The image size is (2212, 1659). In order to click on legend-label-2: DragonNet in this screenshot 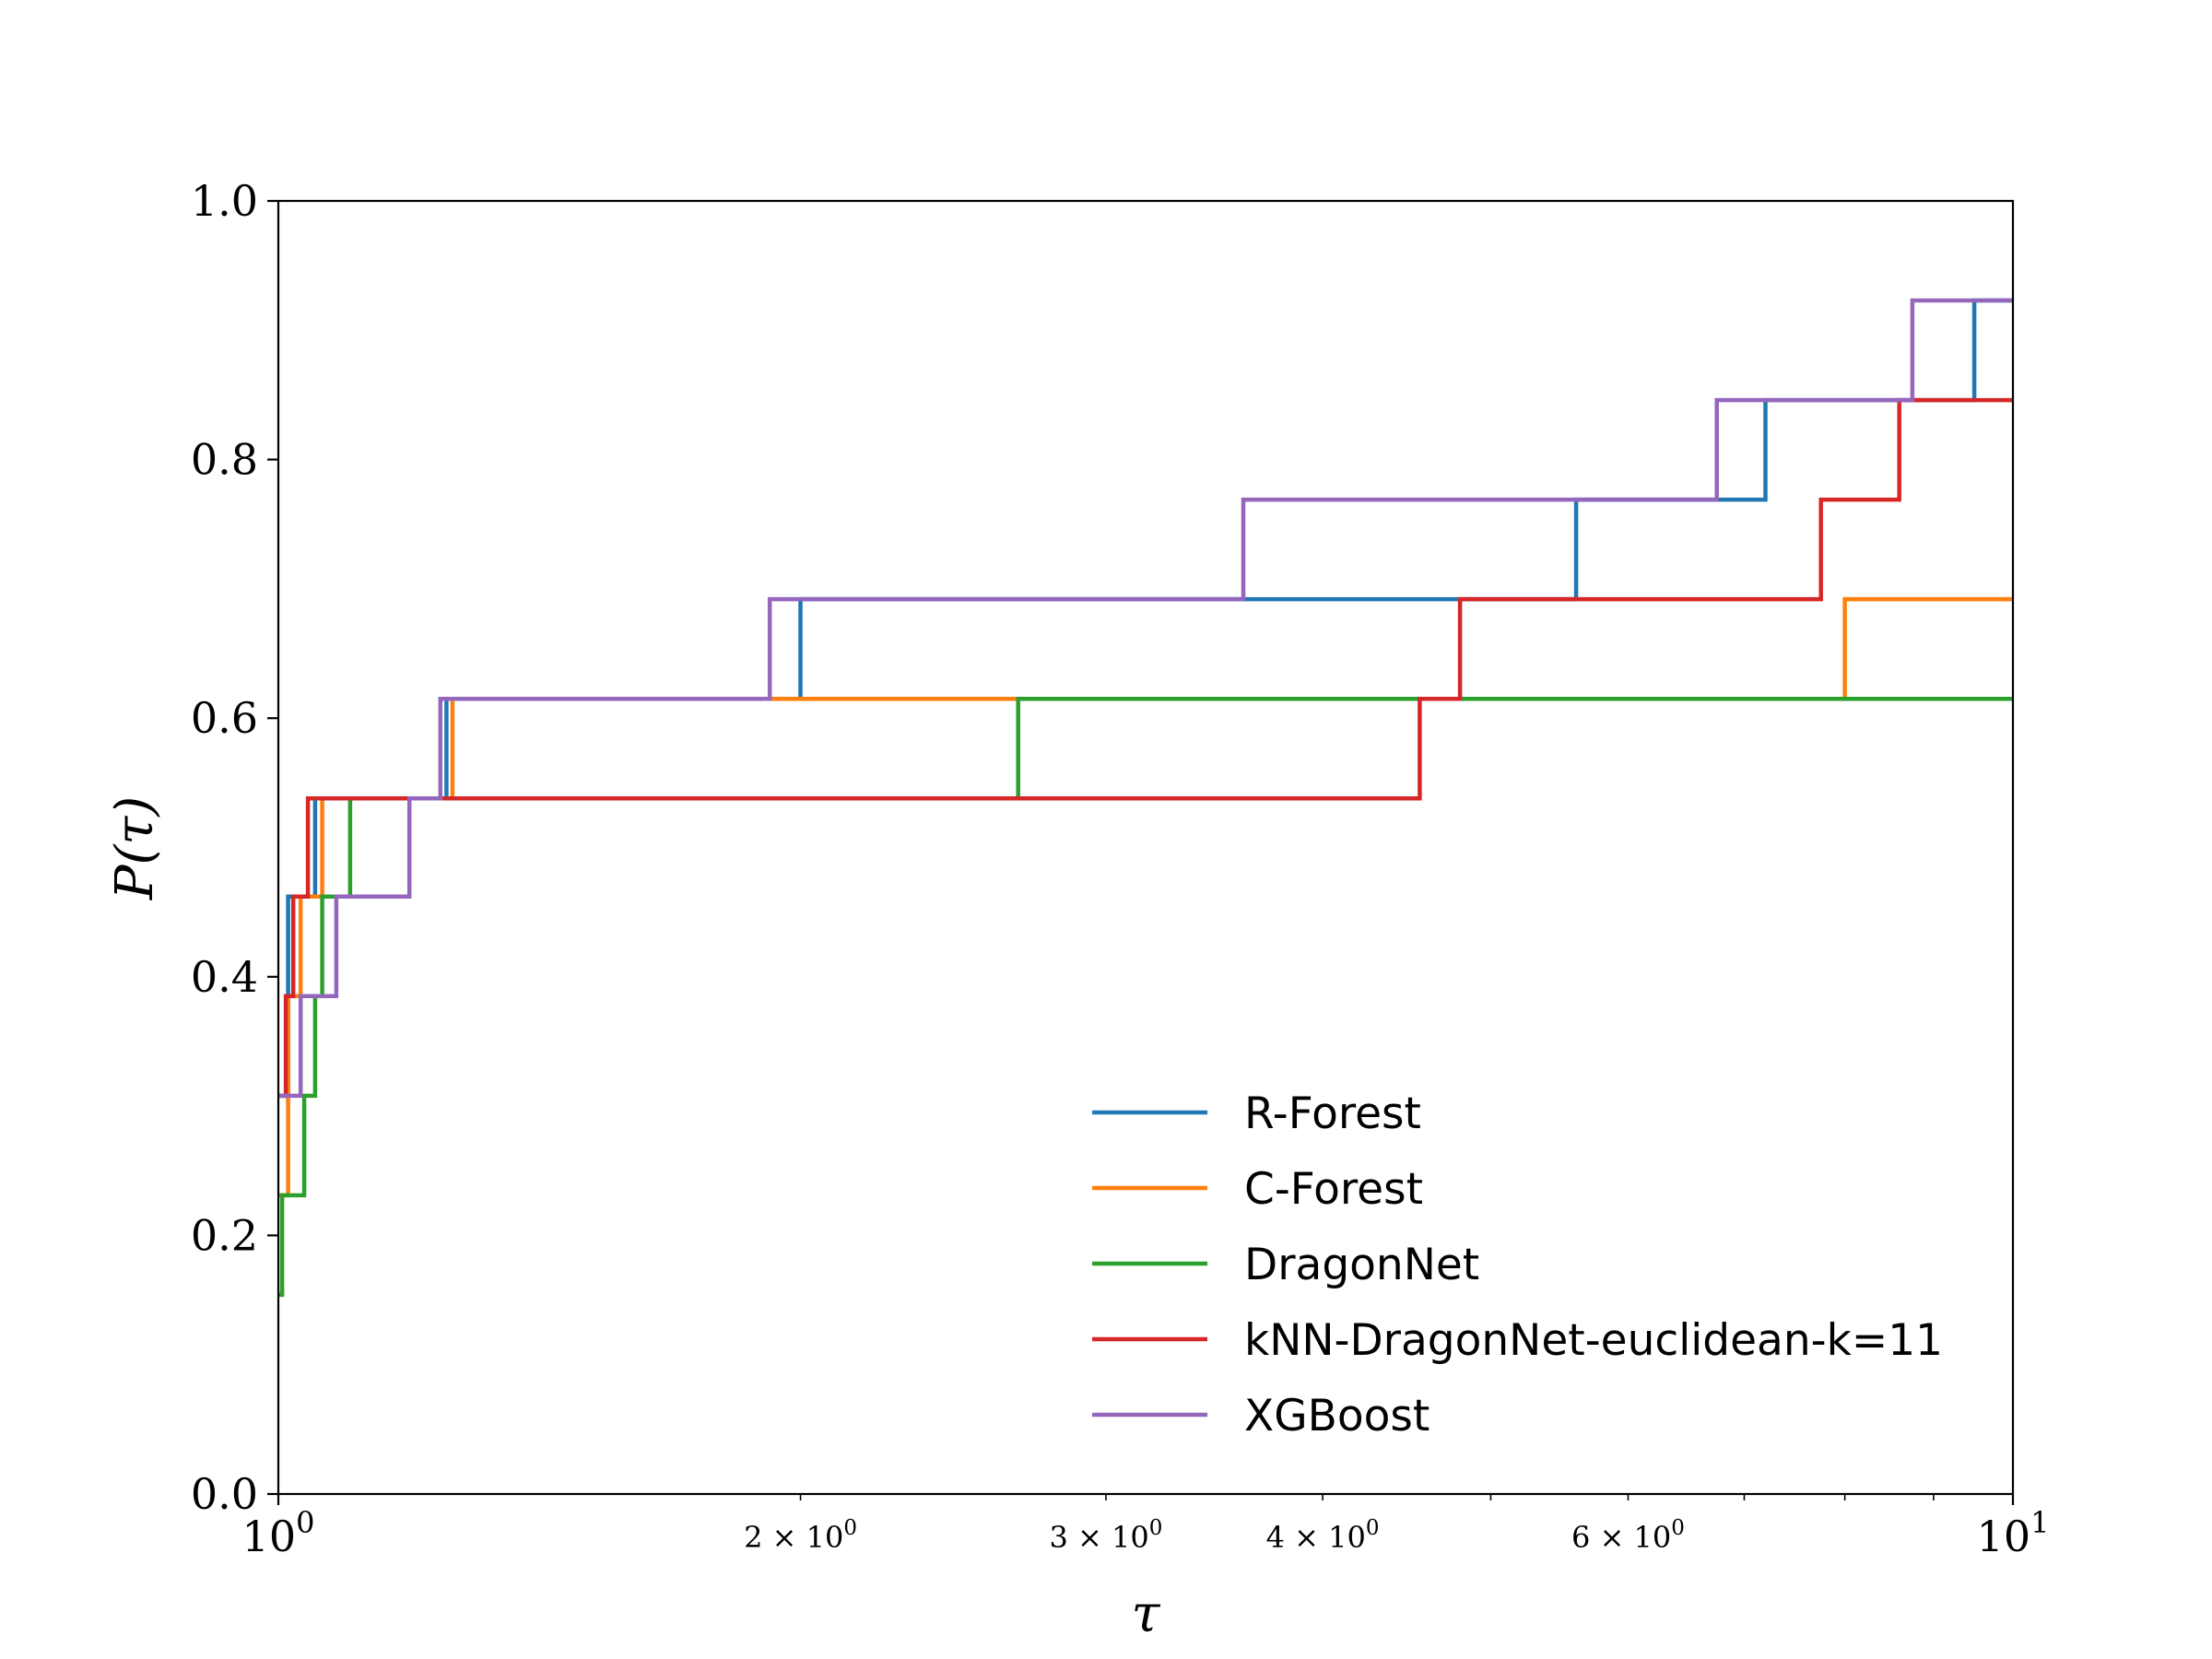, I will do `click(1361, 1265)`.